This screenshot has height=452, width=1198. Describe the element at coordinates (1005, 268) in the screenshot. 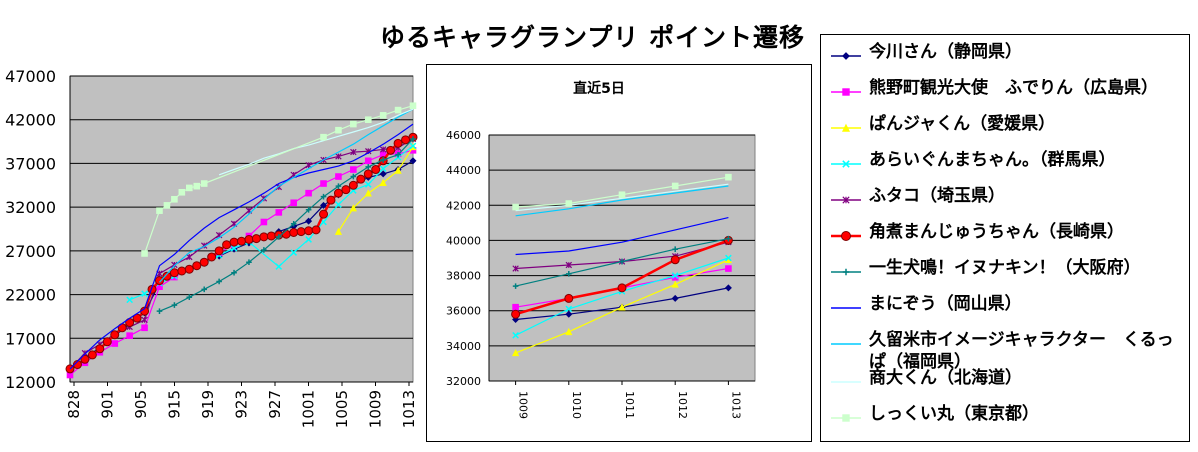

I see `legend-label: 一生犬鳴！イヌナキン！（大阪府）` at that location.